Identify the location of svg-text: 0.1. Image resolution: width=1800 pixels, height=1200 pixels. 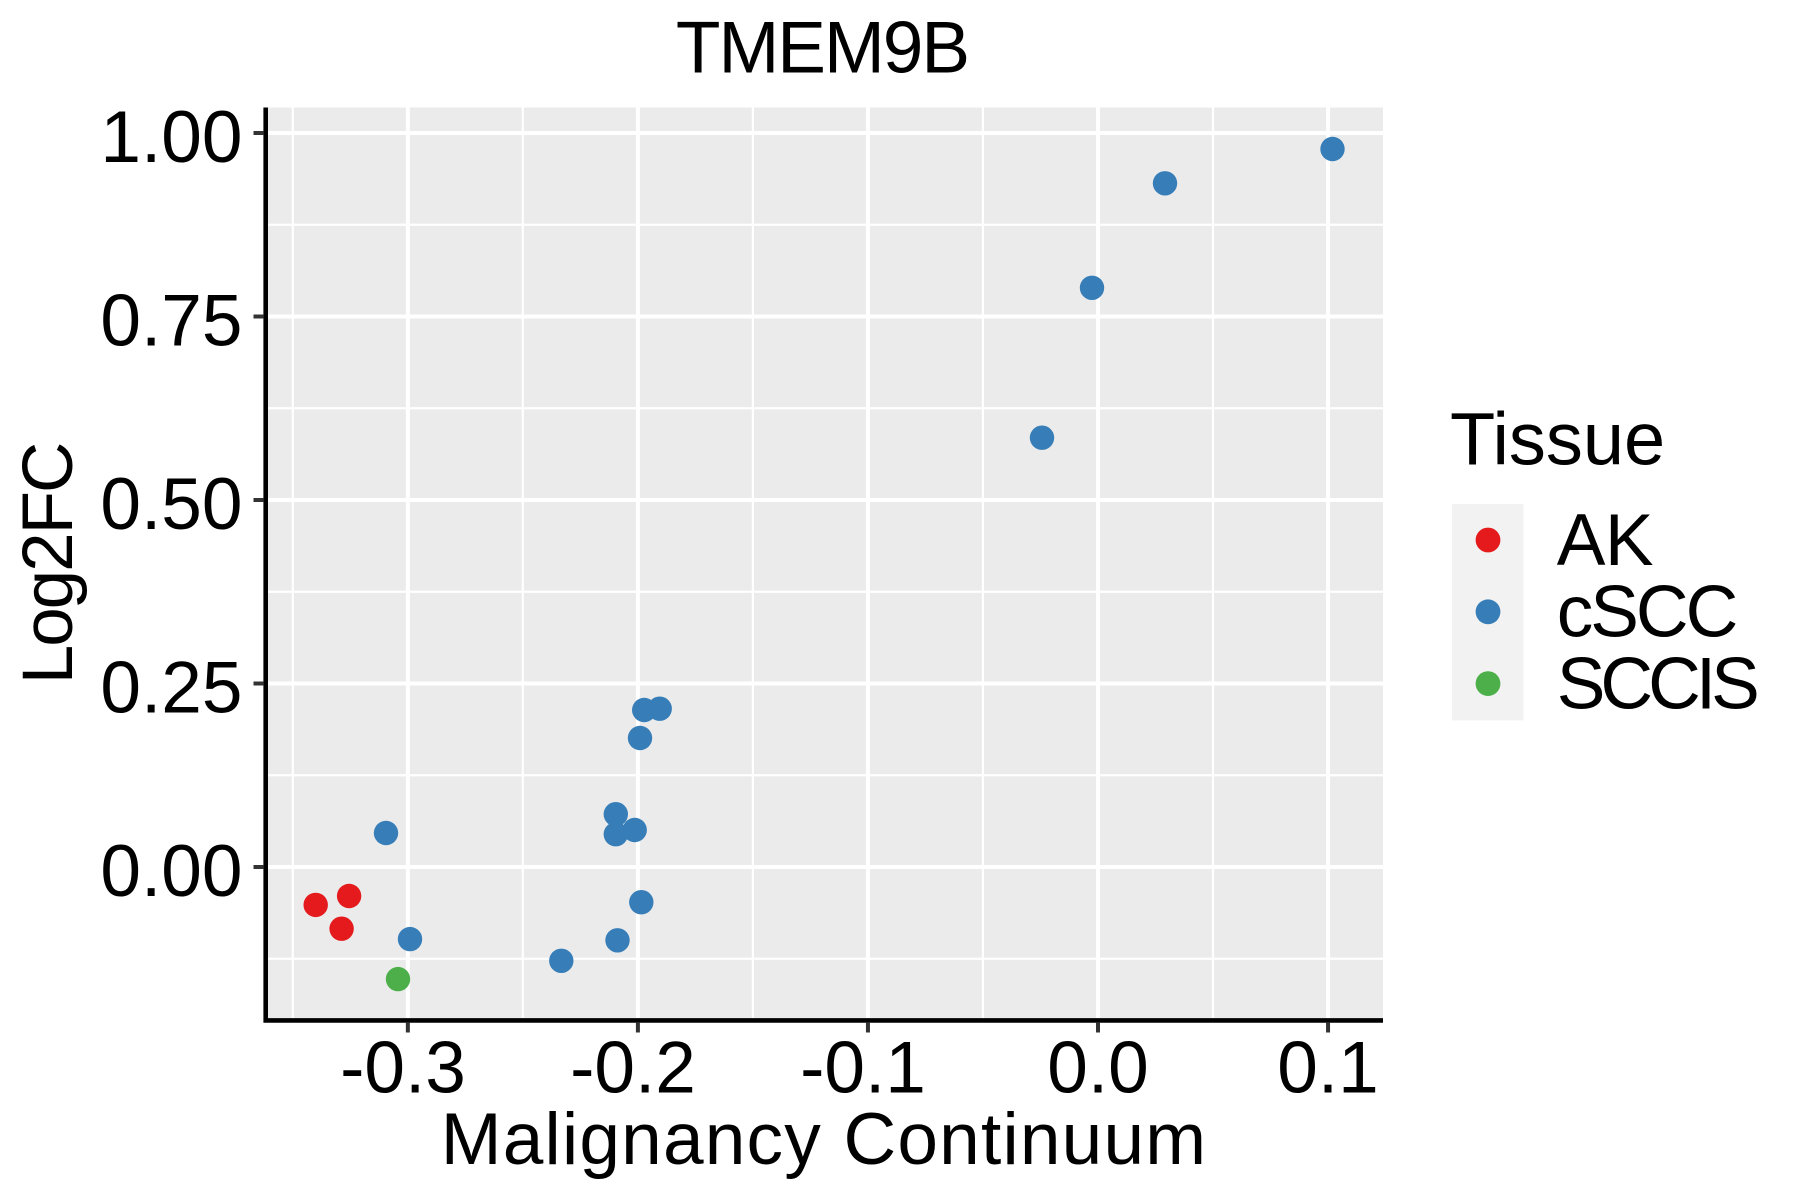
(1327, 1068).